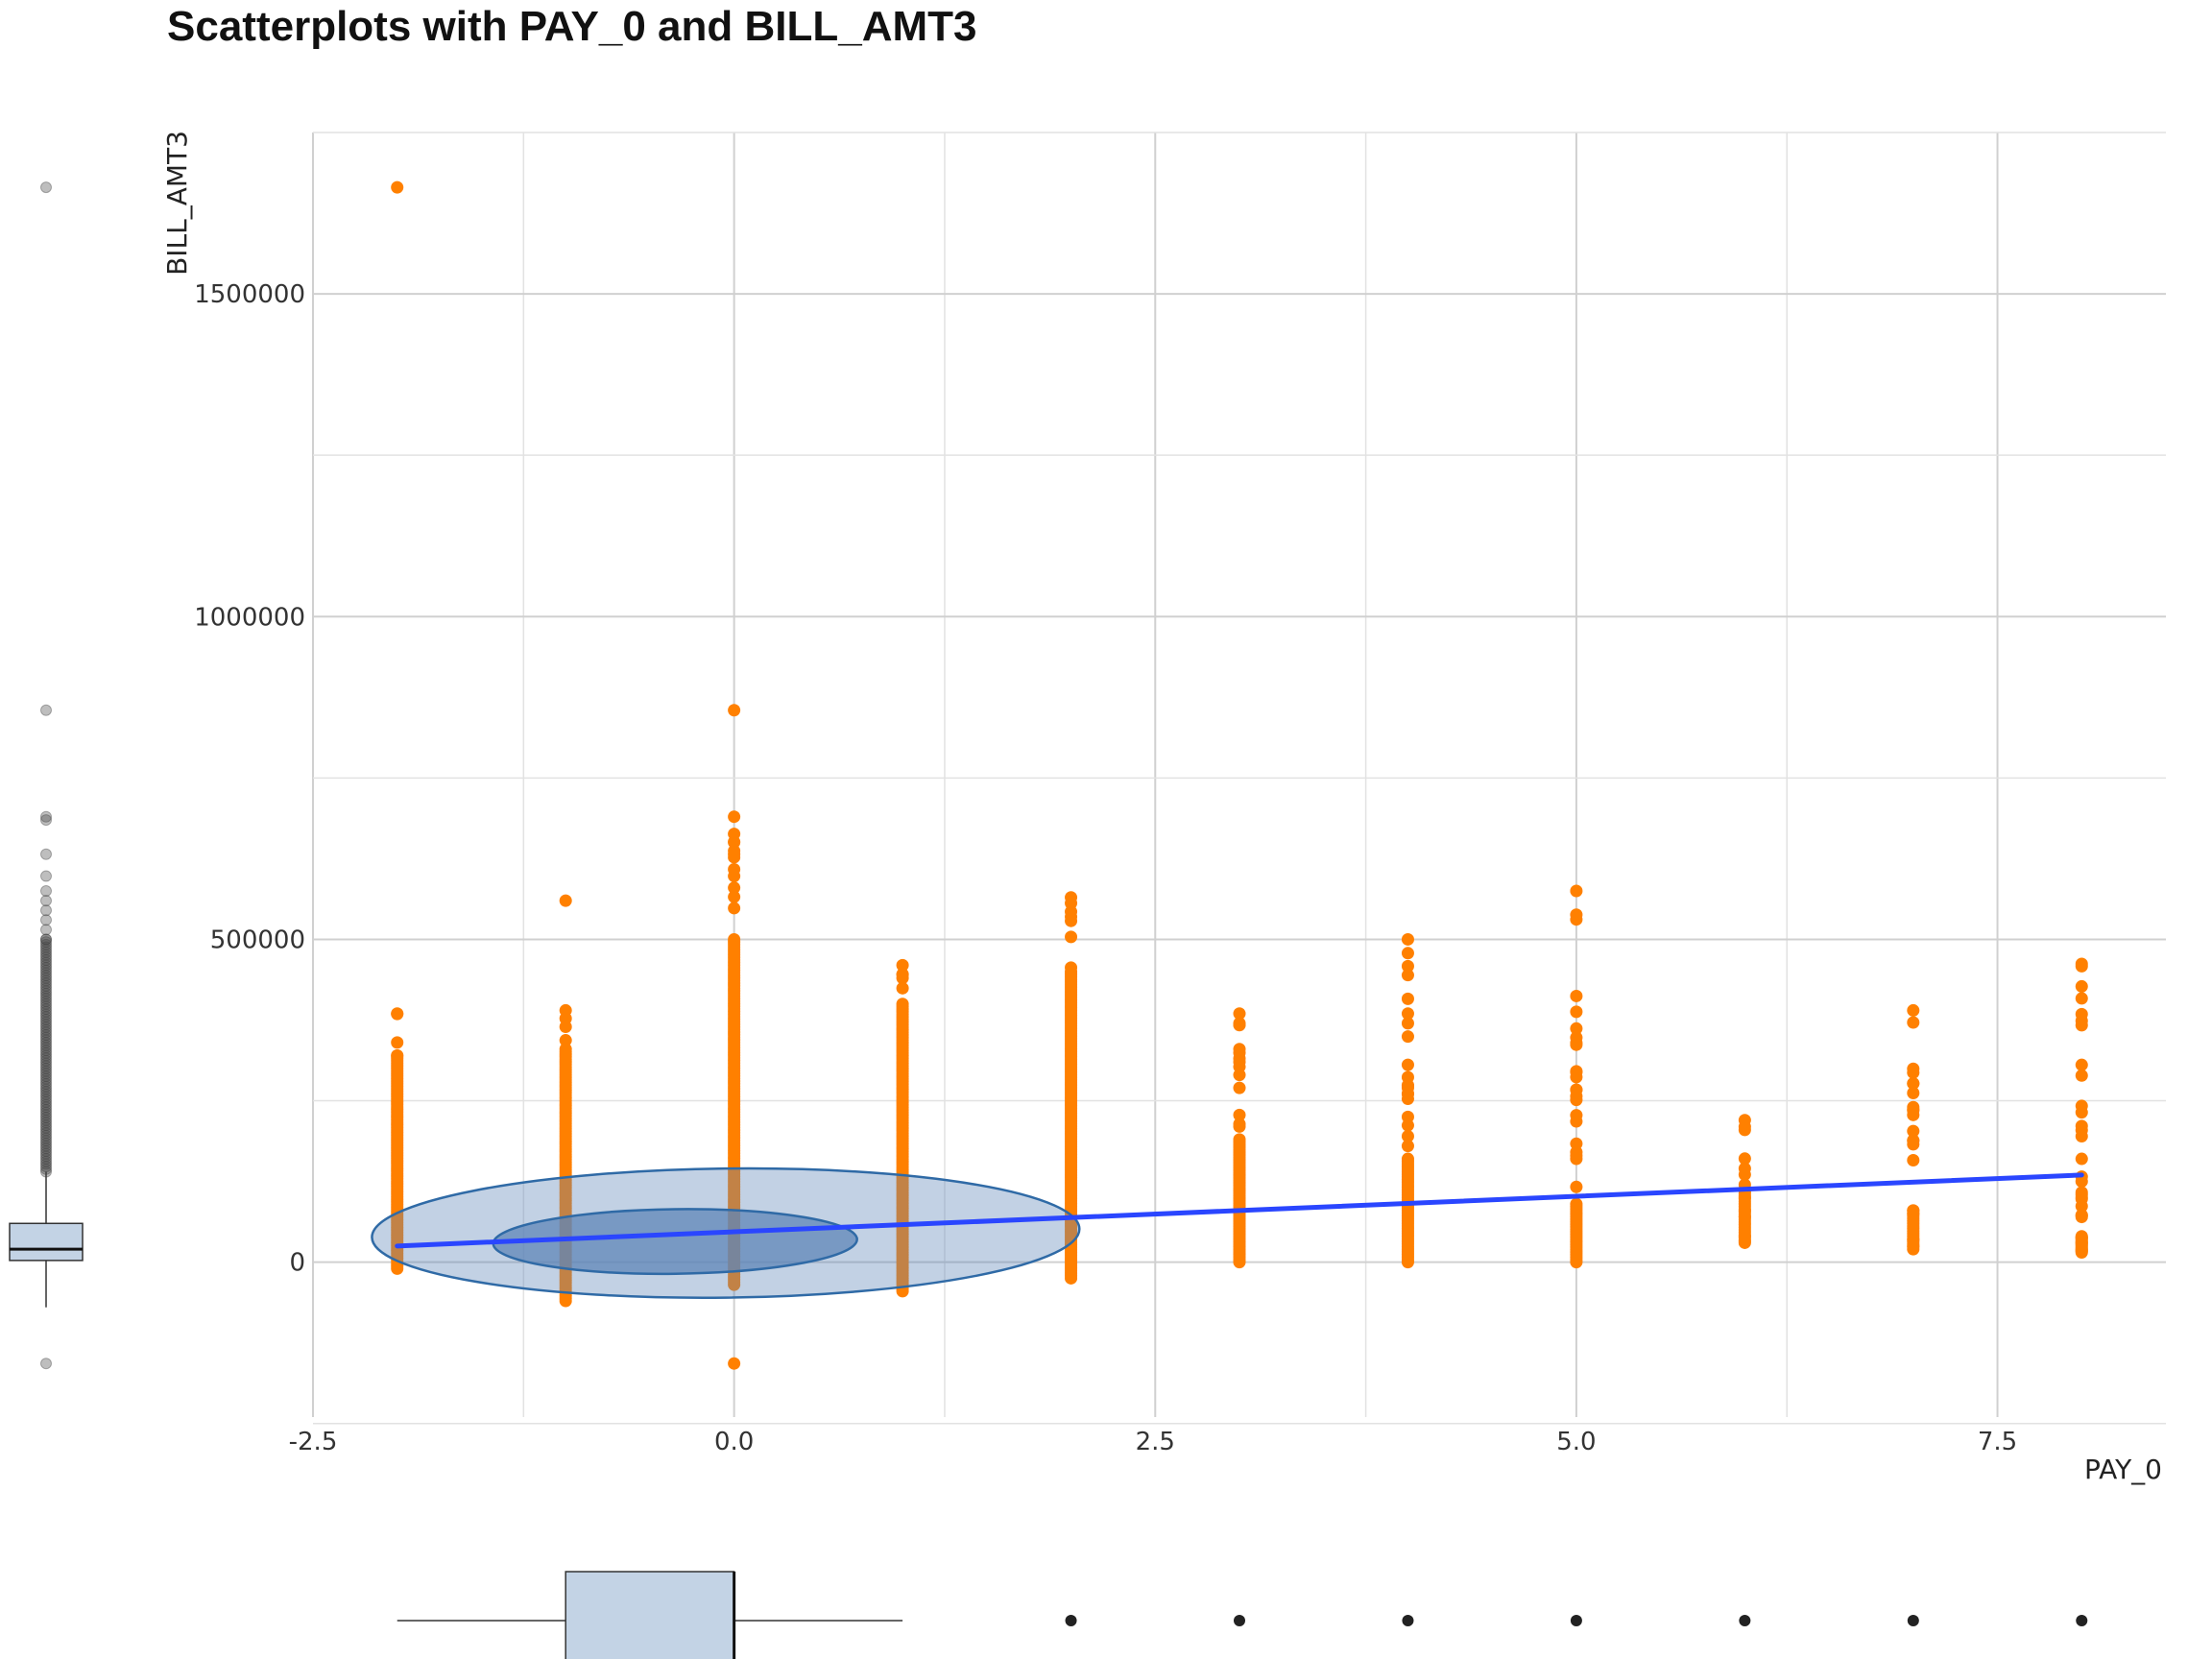 The image size is (2212, 1659). I want to click on x-axis-label: PAY_0, so click(2123, 1469).